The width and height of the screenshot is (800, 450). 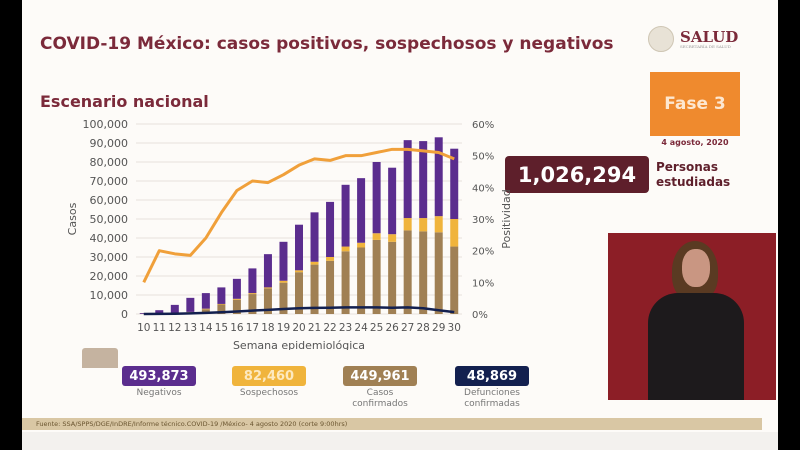 What do you see at coordinates (298, 328) in the screenshot?
I see `x-tick-label: 20` at bounding box center [298, 328].